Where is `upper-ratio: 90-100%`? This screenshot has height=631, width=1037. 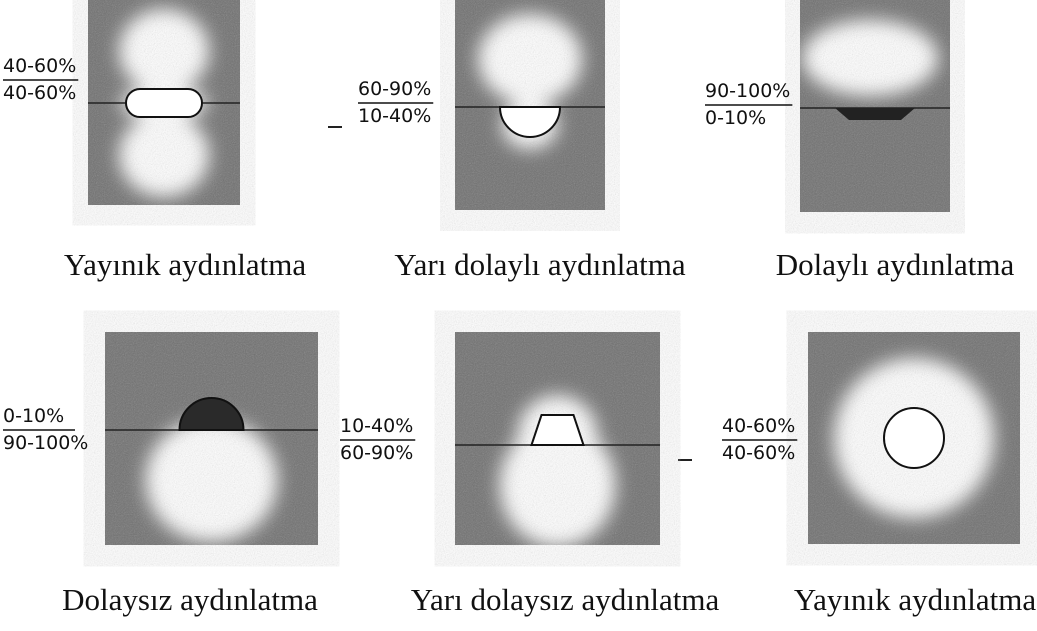 upper-ratio: 90-100% is located at coordinates (747, 91).